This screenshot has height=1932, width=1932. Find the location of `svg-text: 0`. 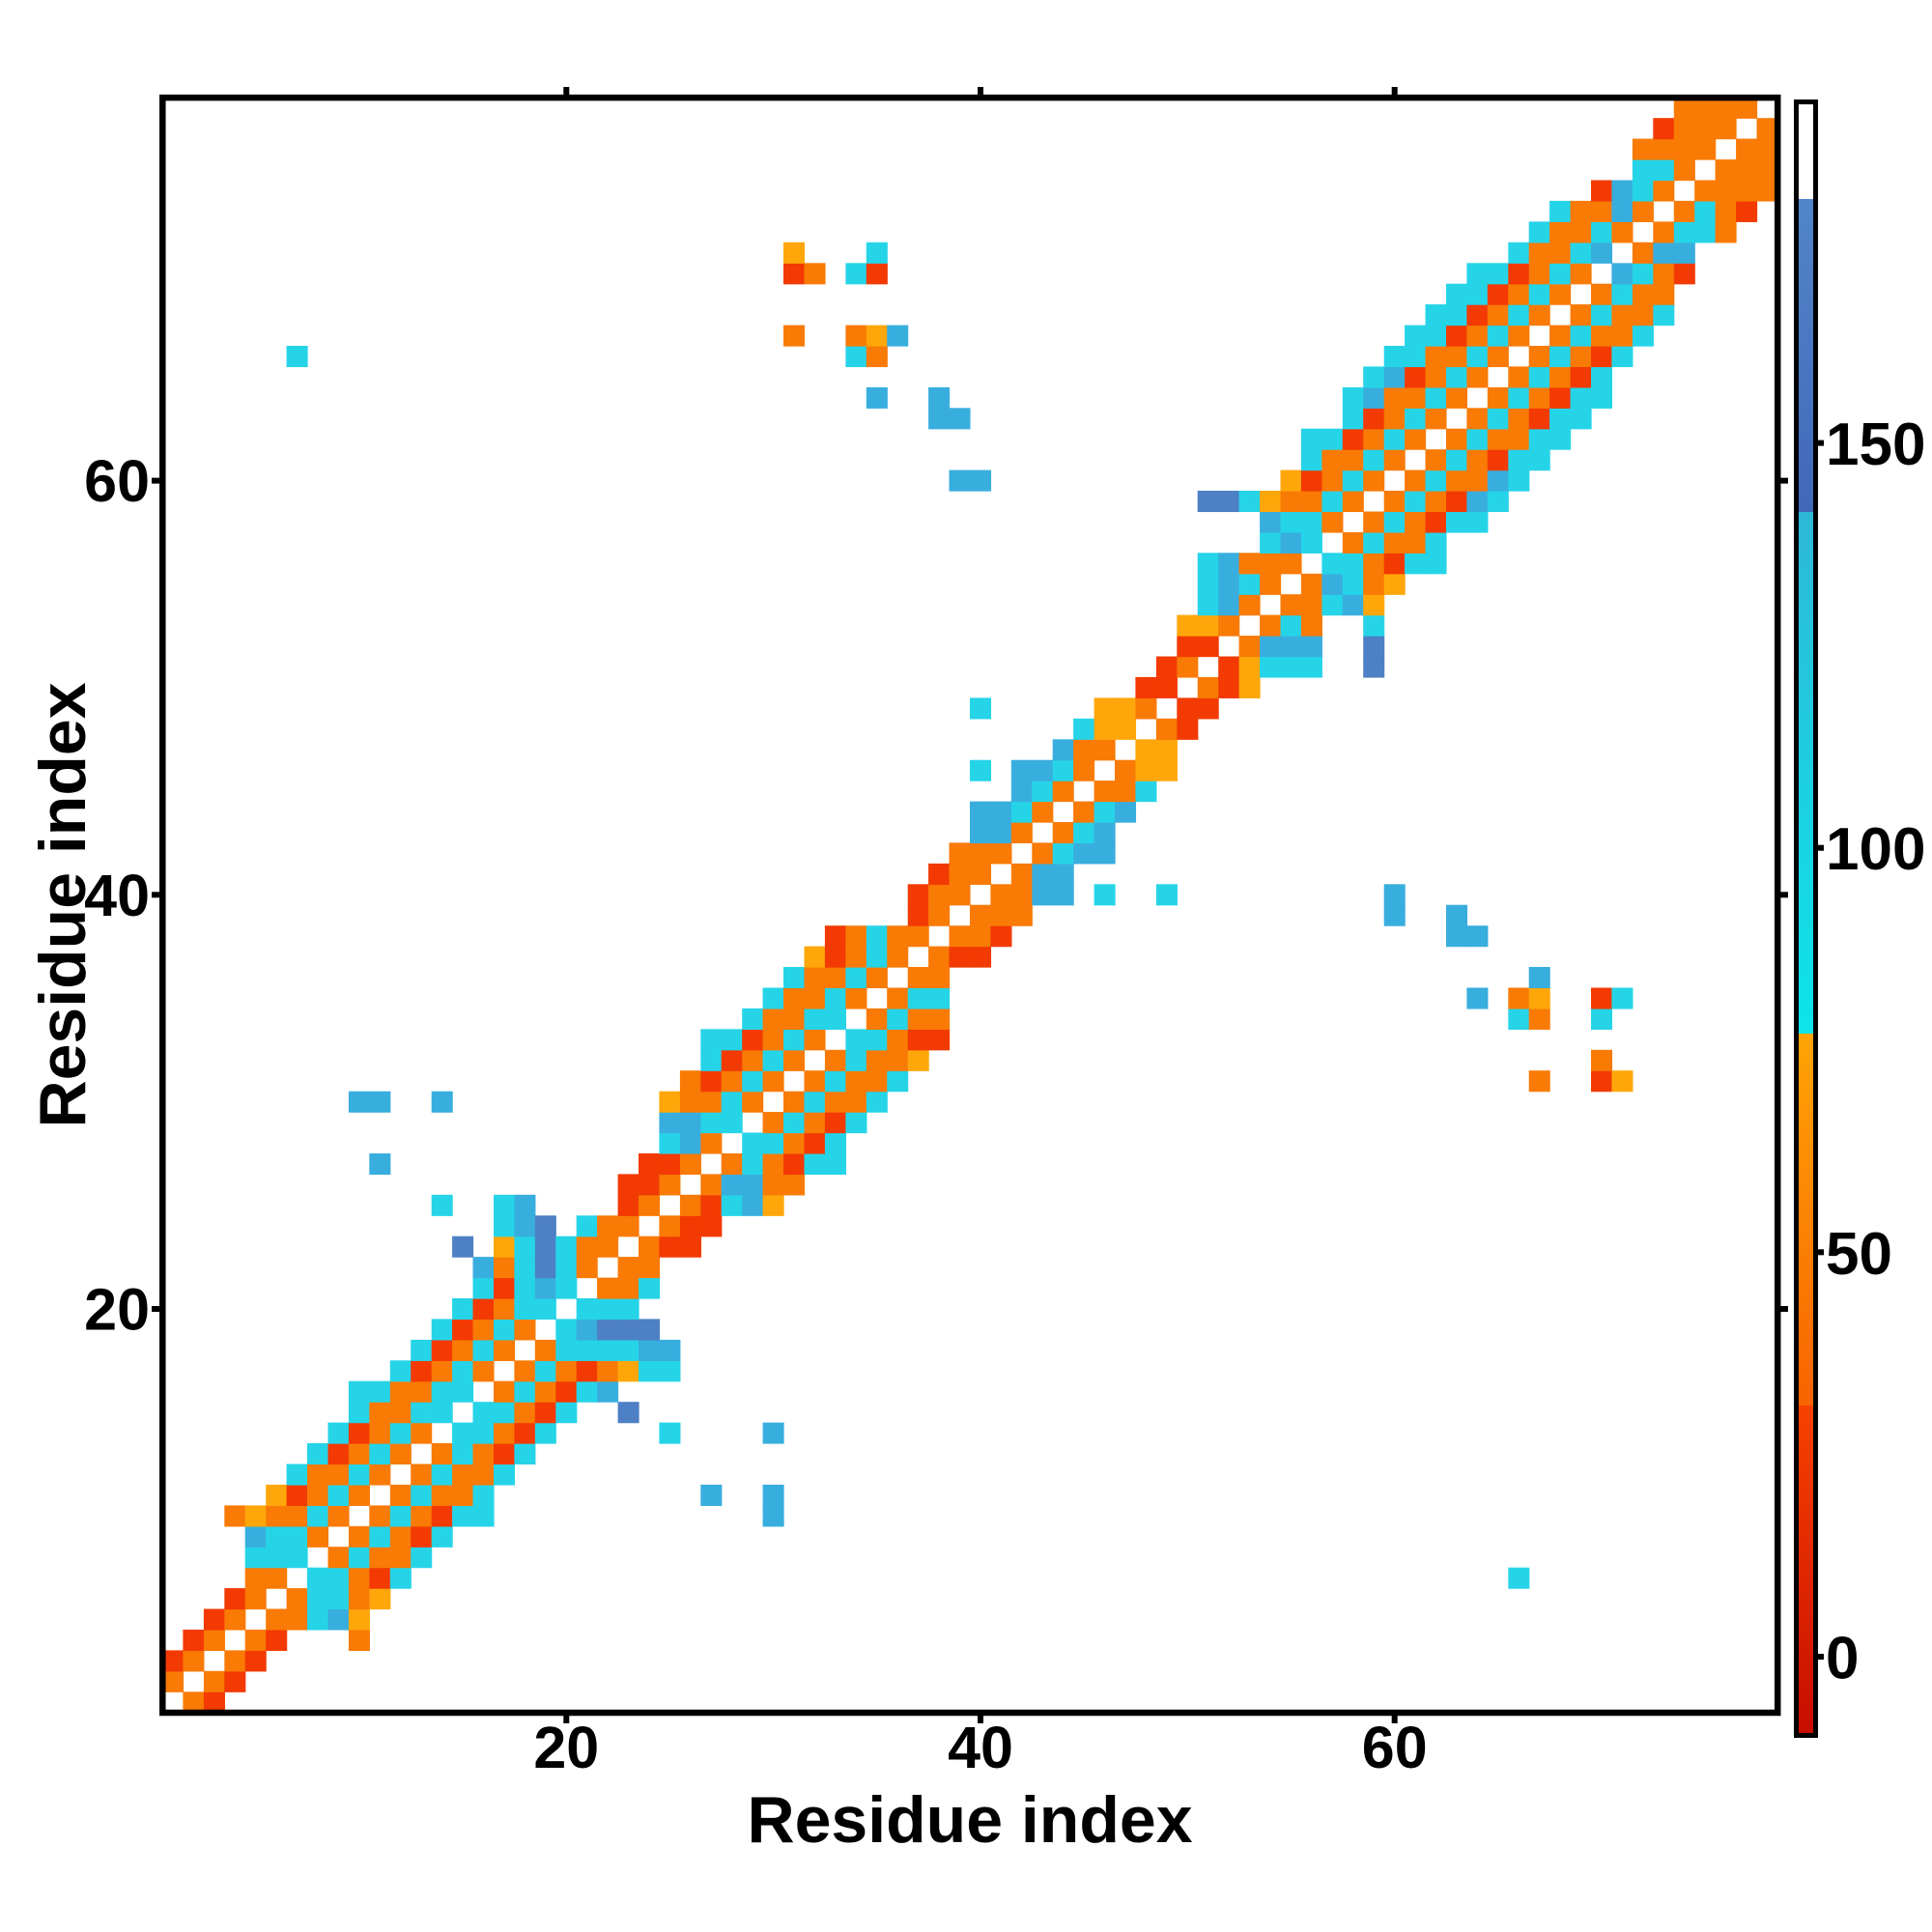

svg-text: 0 is located at coordinates (1842, 1659).